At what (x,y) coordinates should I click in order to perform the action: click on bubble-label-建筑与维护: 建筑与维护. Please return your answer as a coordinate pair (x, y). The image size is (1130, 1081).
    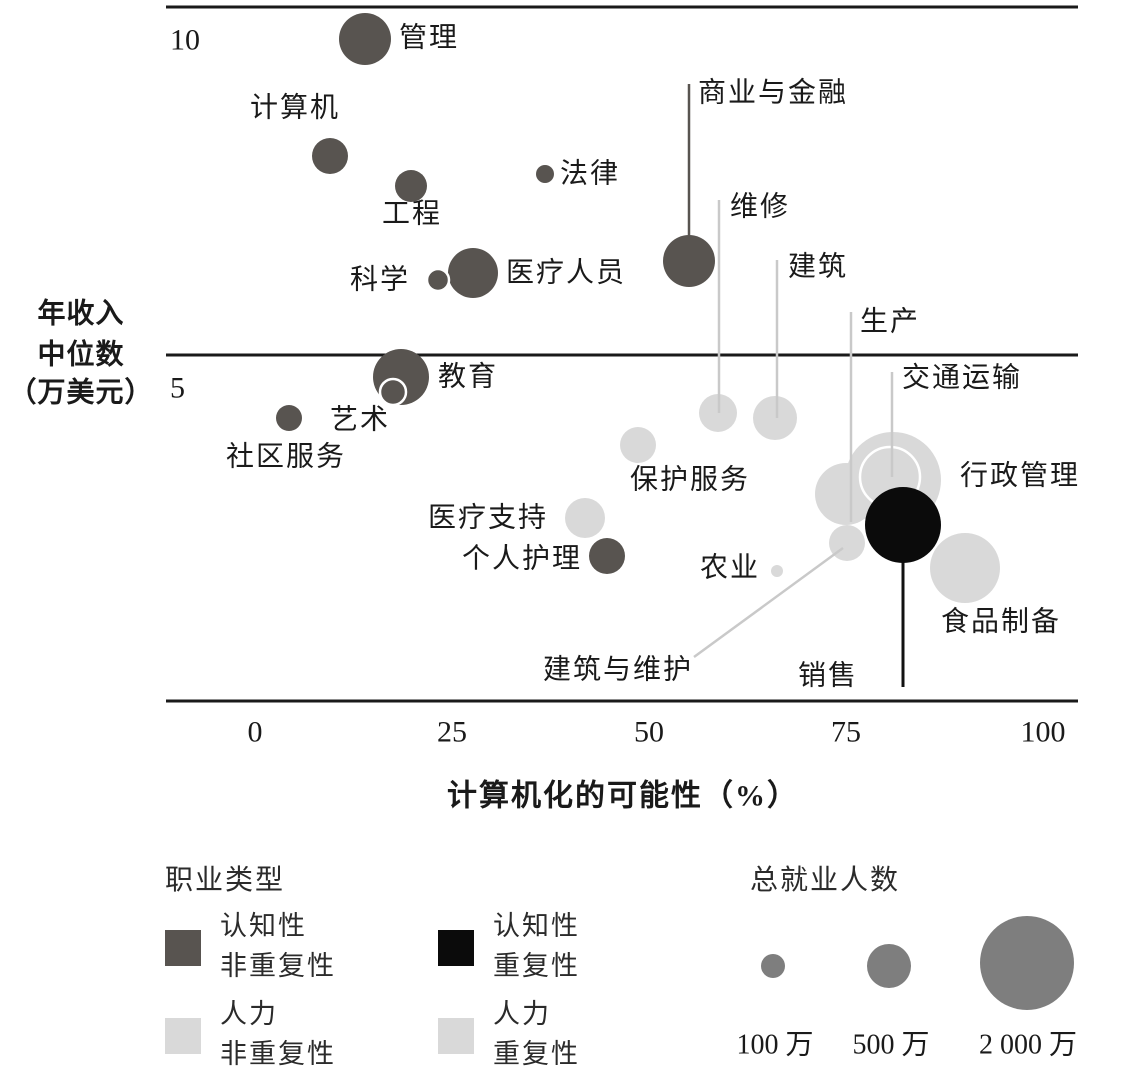
    Looking at the image, I should click on (618, 670).